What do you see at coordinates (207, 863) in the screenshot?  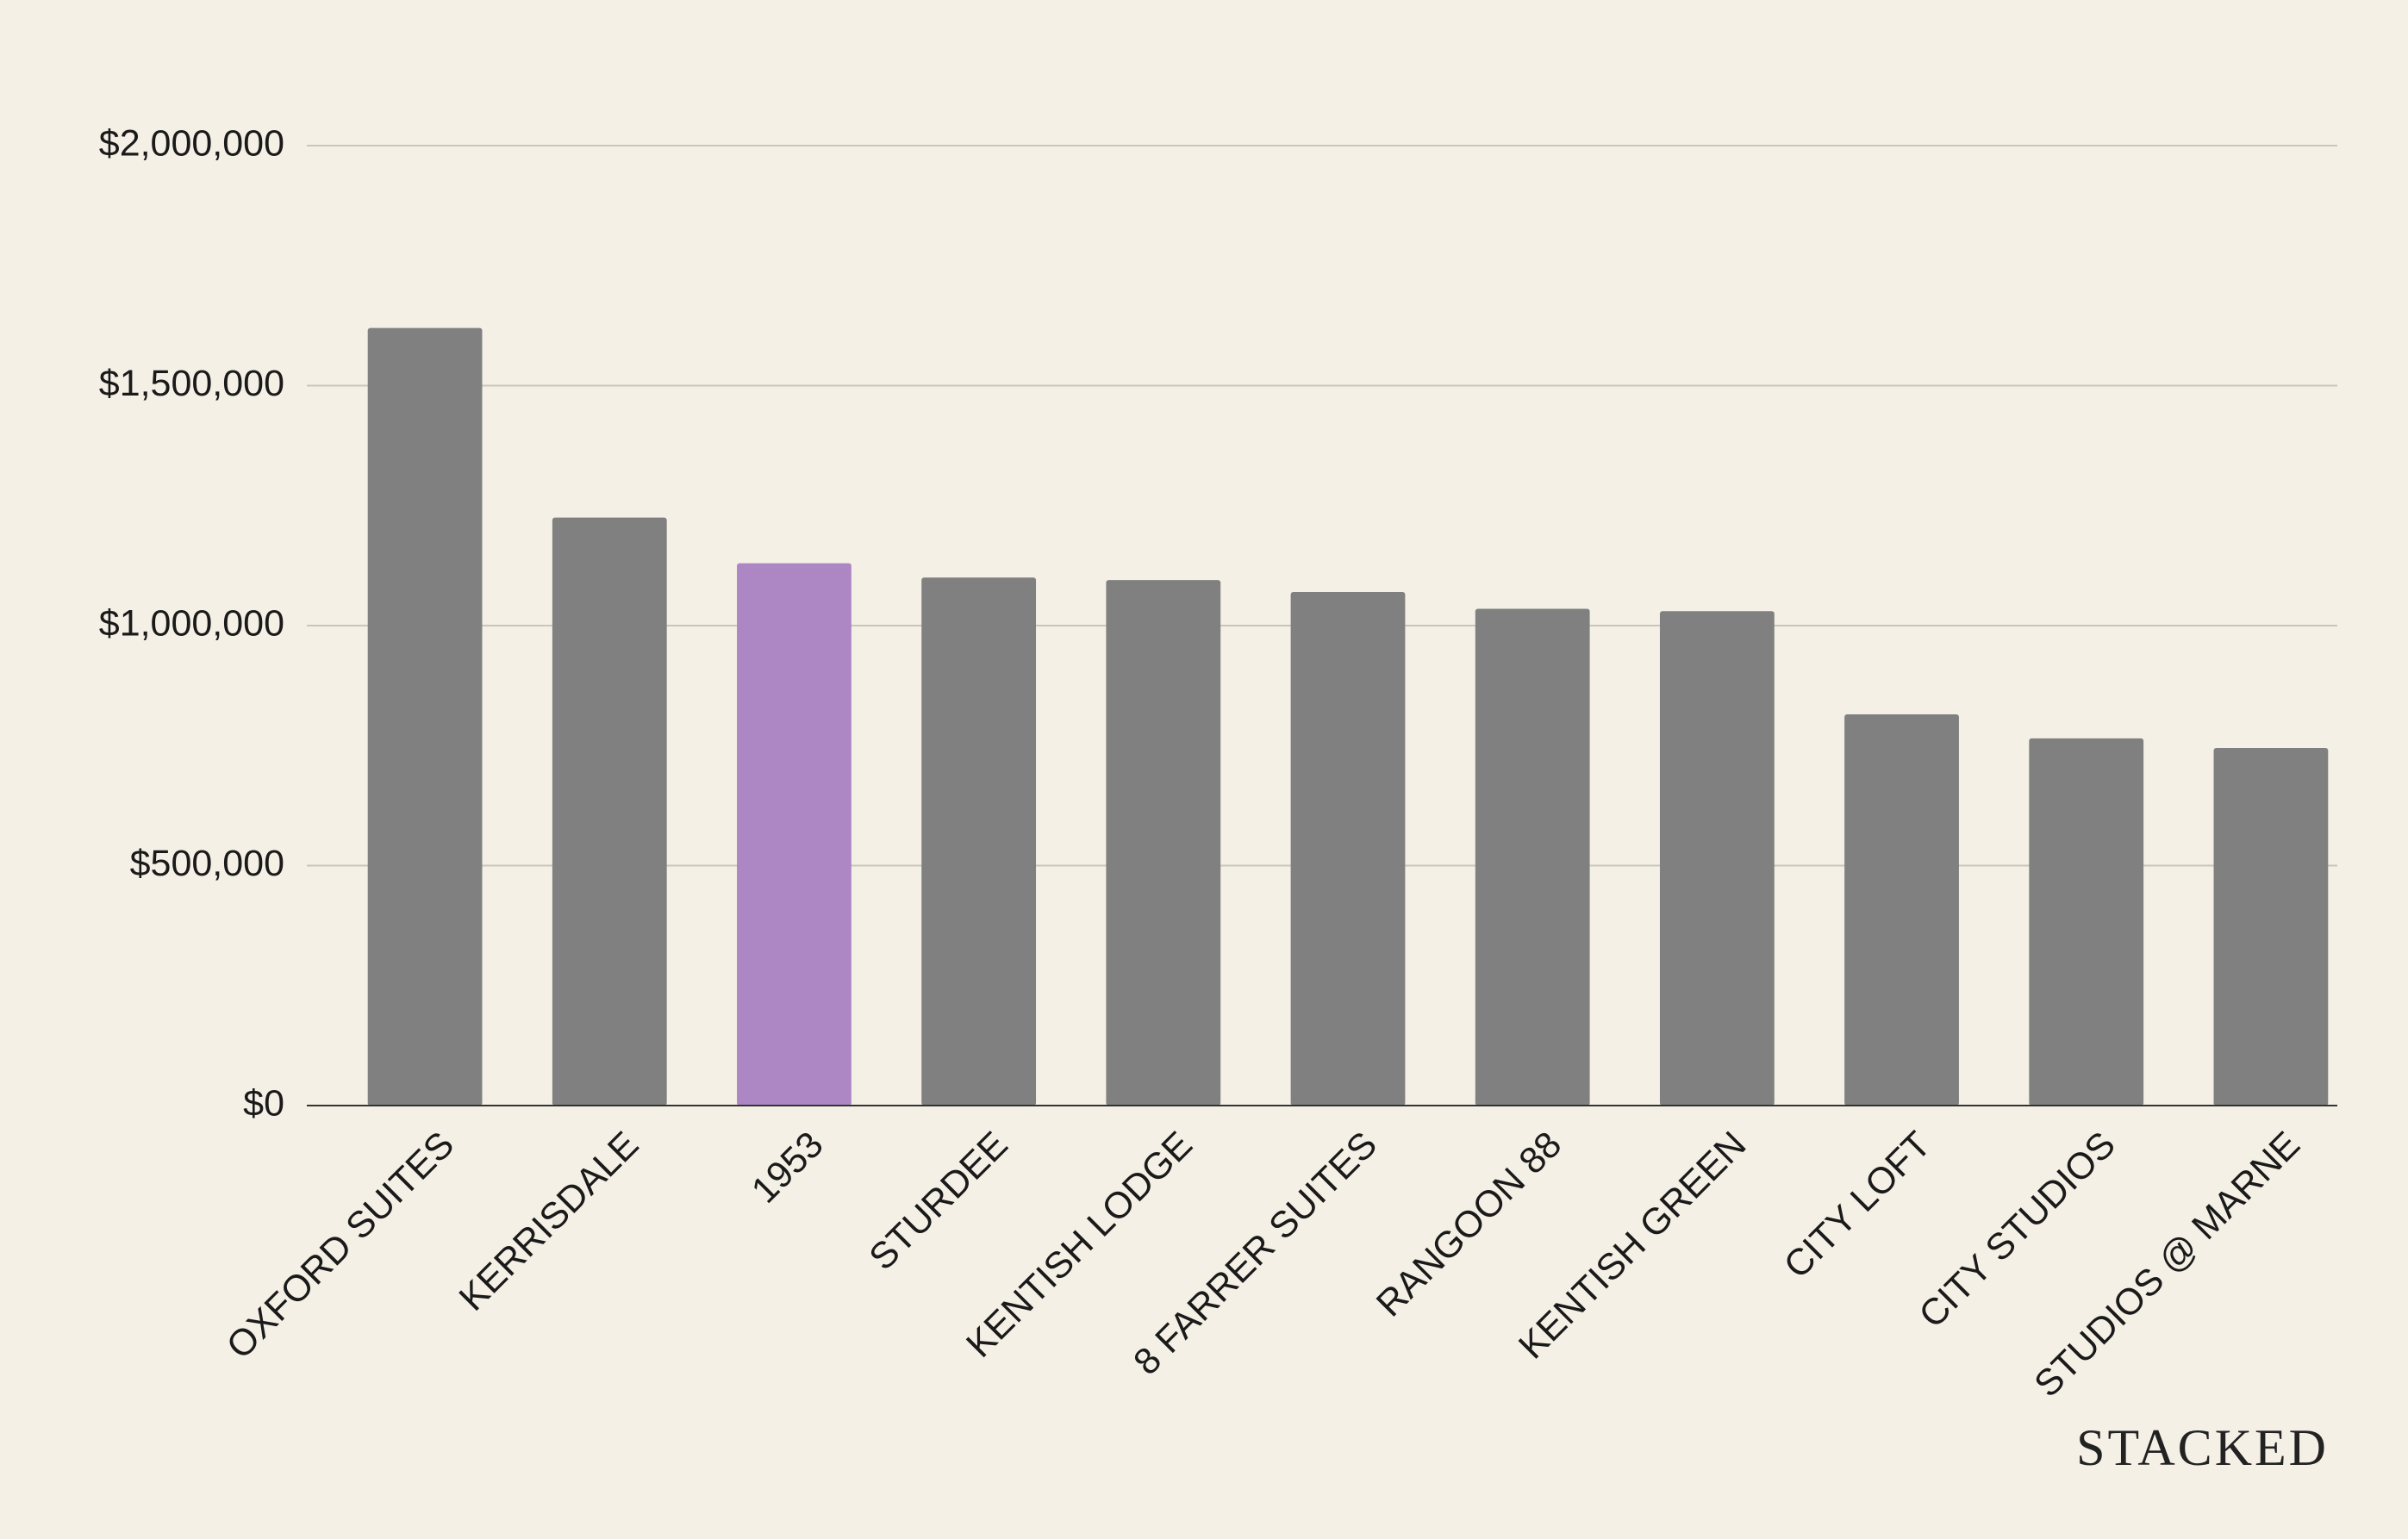 I see `y-tick-label: $500,000` at bounding box center [207, 863].